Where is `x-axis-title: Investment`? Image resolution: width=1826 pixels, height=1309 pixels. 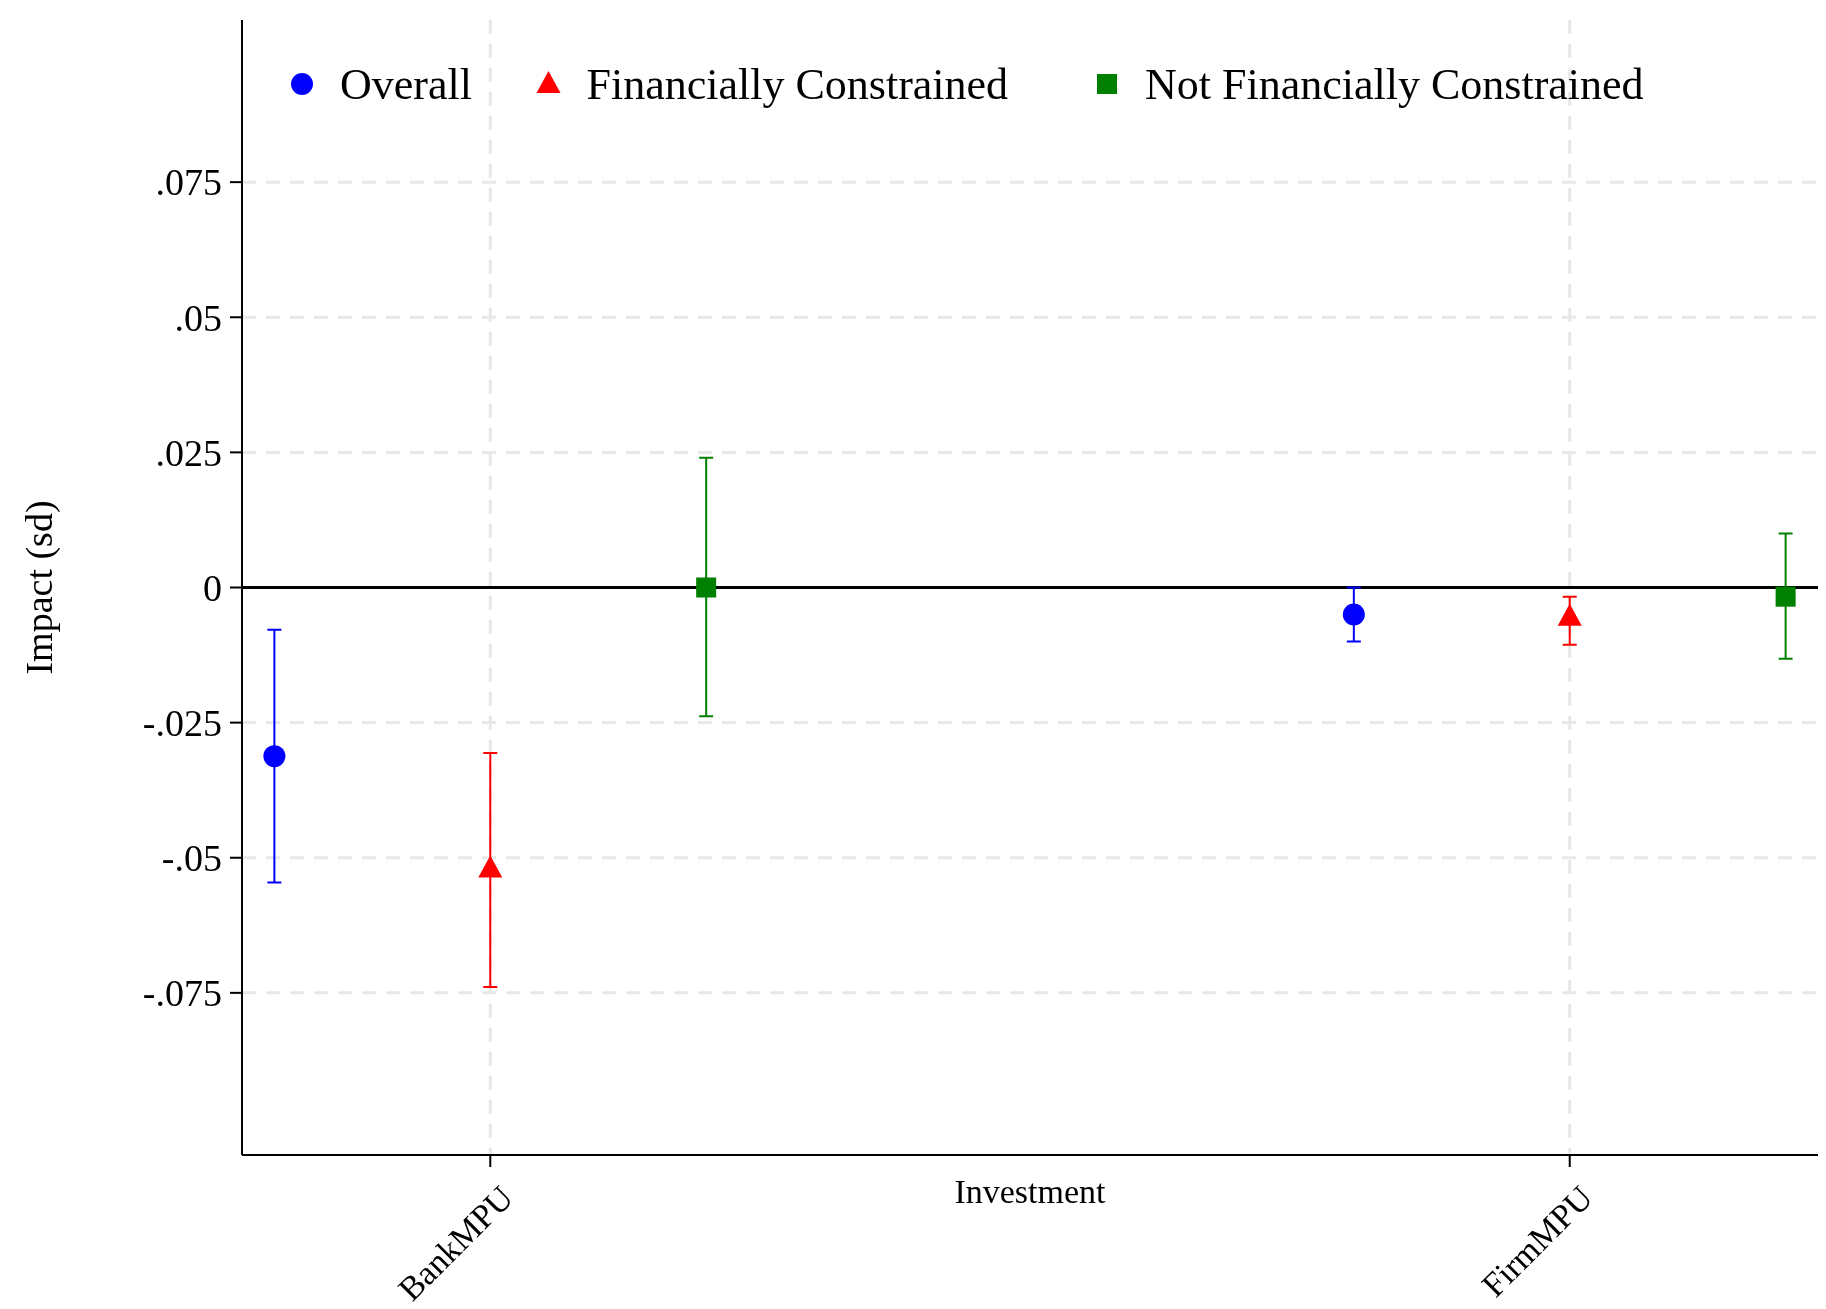 x-axis-title: Investment is located at coordinates (1030, 1191).